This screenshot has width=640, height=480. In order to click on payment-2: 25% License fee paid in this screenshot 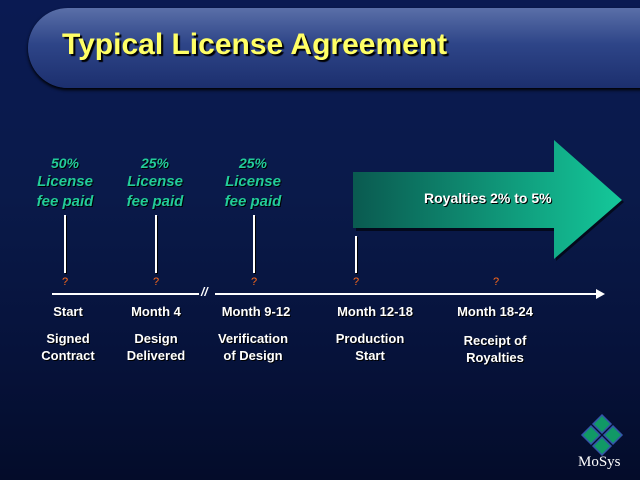, I will do `click(155, 182)`.